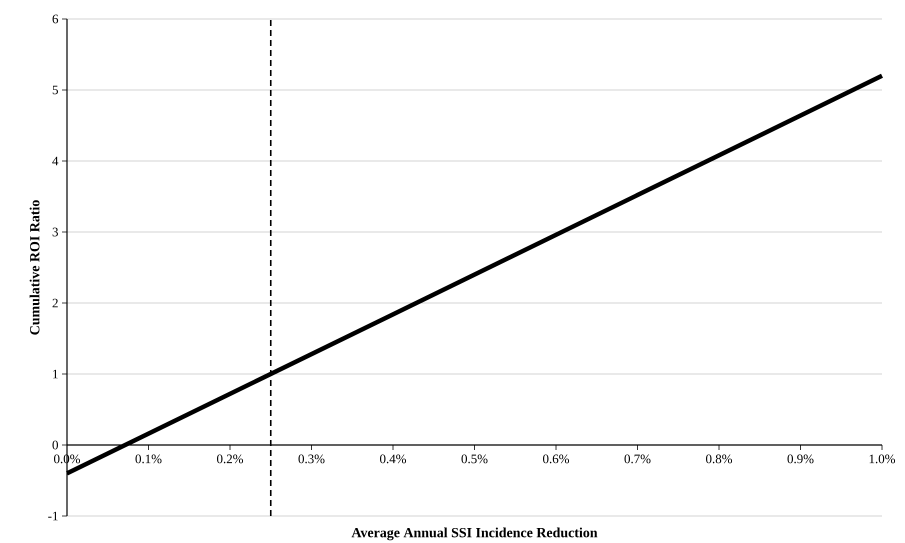 Image resolution: width=905 pixels, height=543 pixels. Describe the element at coordinates (719, 459) in the screenshot. I see `x-tick-label: 0.8%` at that location.